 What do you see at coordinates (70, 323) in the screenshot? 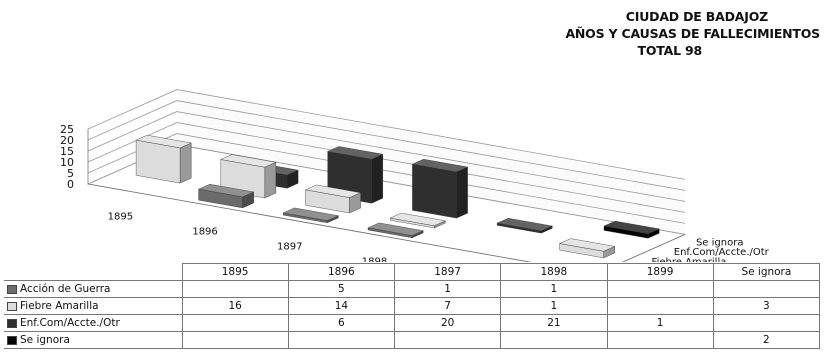
I see `legend-label: Enf.Com/Accte./Otr` at bounding box center [70, 323].